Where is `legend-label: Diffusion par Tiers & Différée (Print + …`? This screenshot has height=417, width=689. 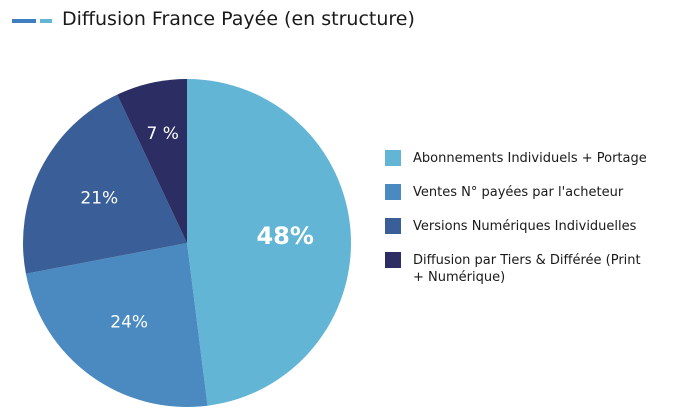 legend-label: Diffusion par Tiers & Différée (Print + … is located at coordinates (527, 269).